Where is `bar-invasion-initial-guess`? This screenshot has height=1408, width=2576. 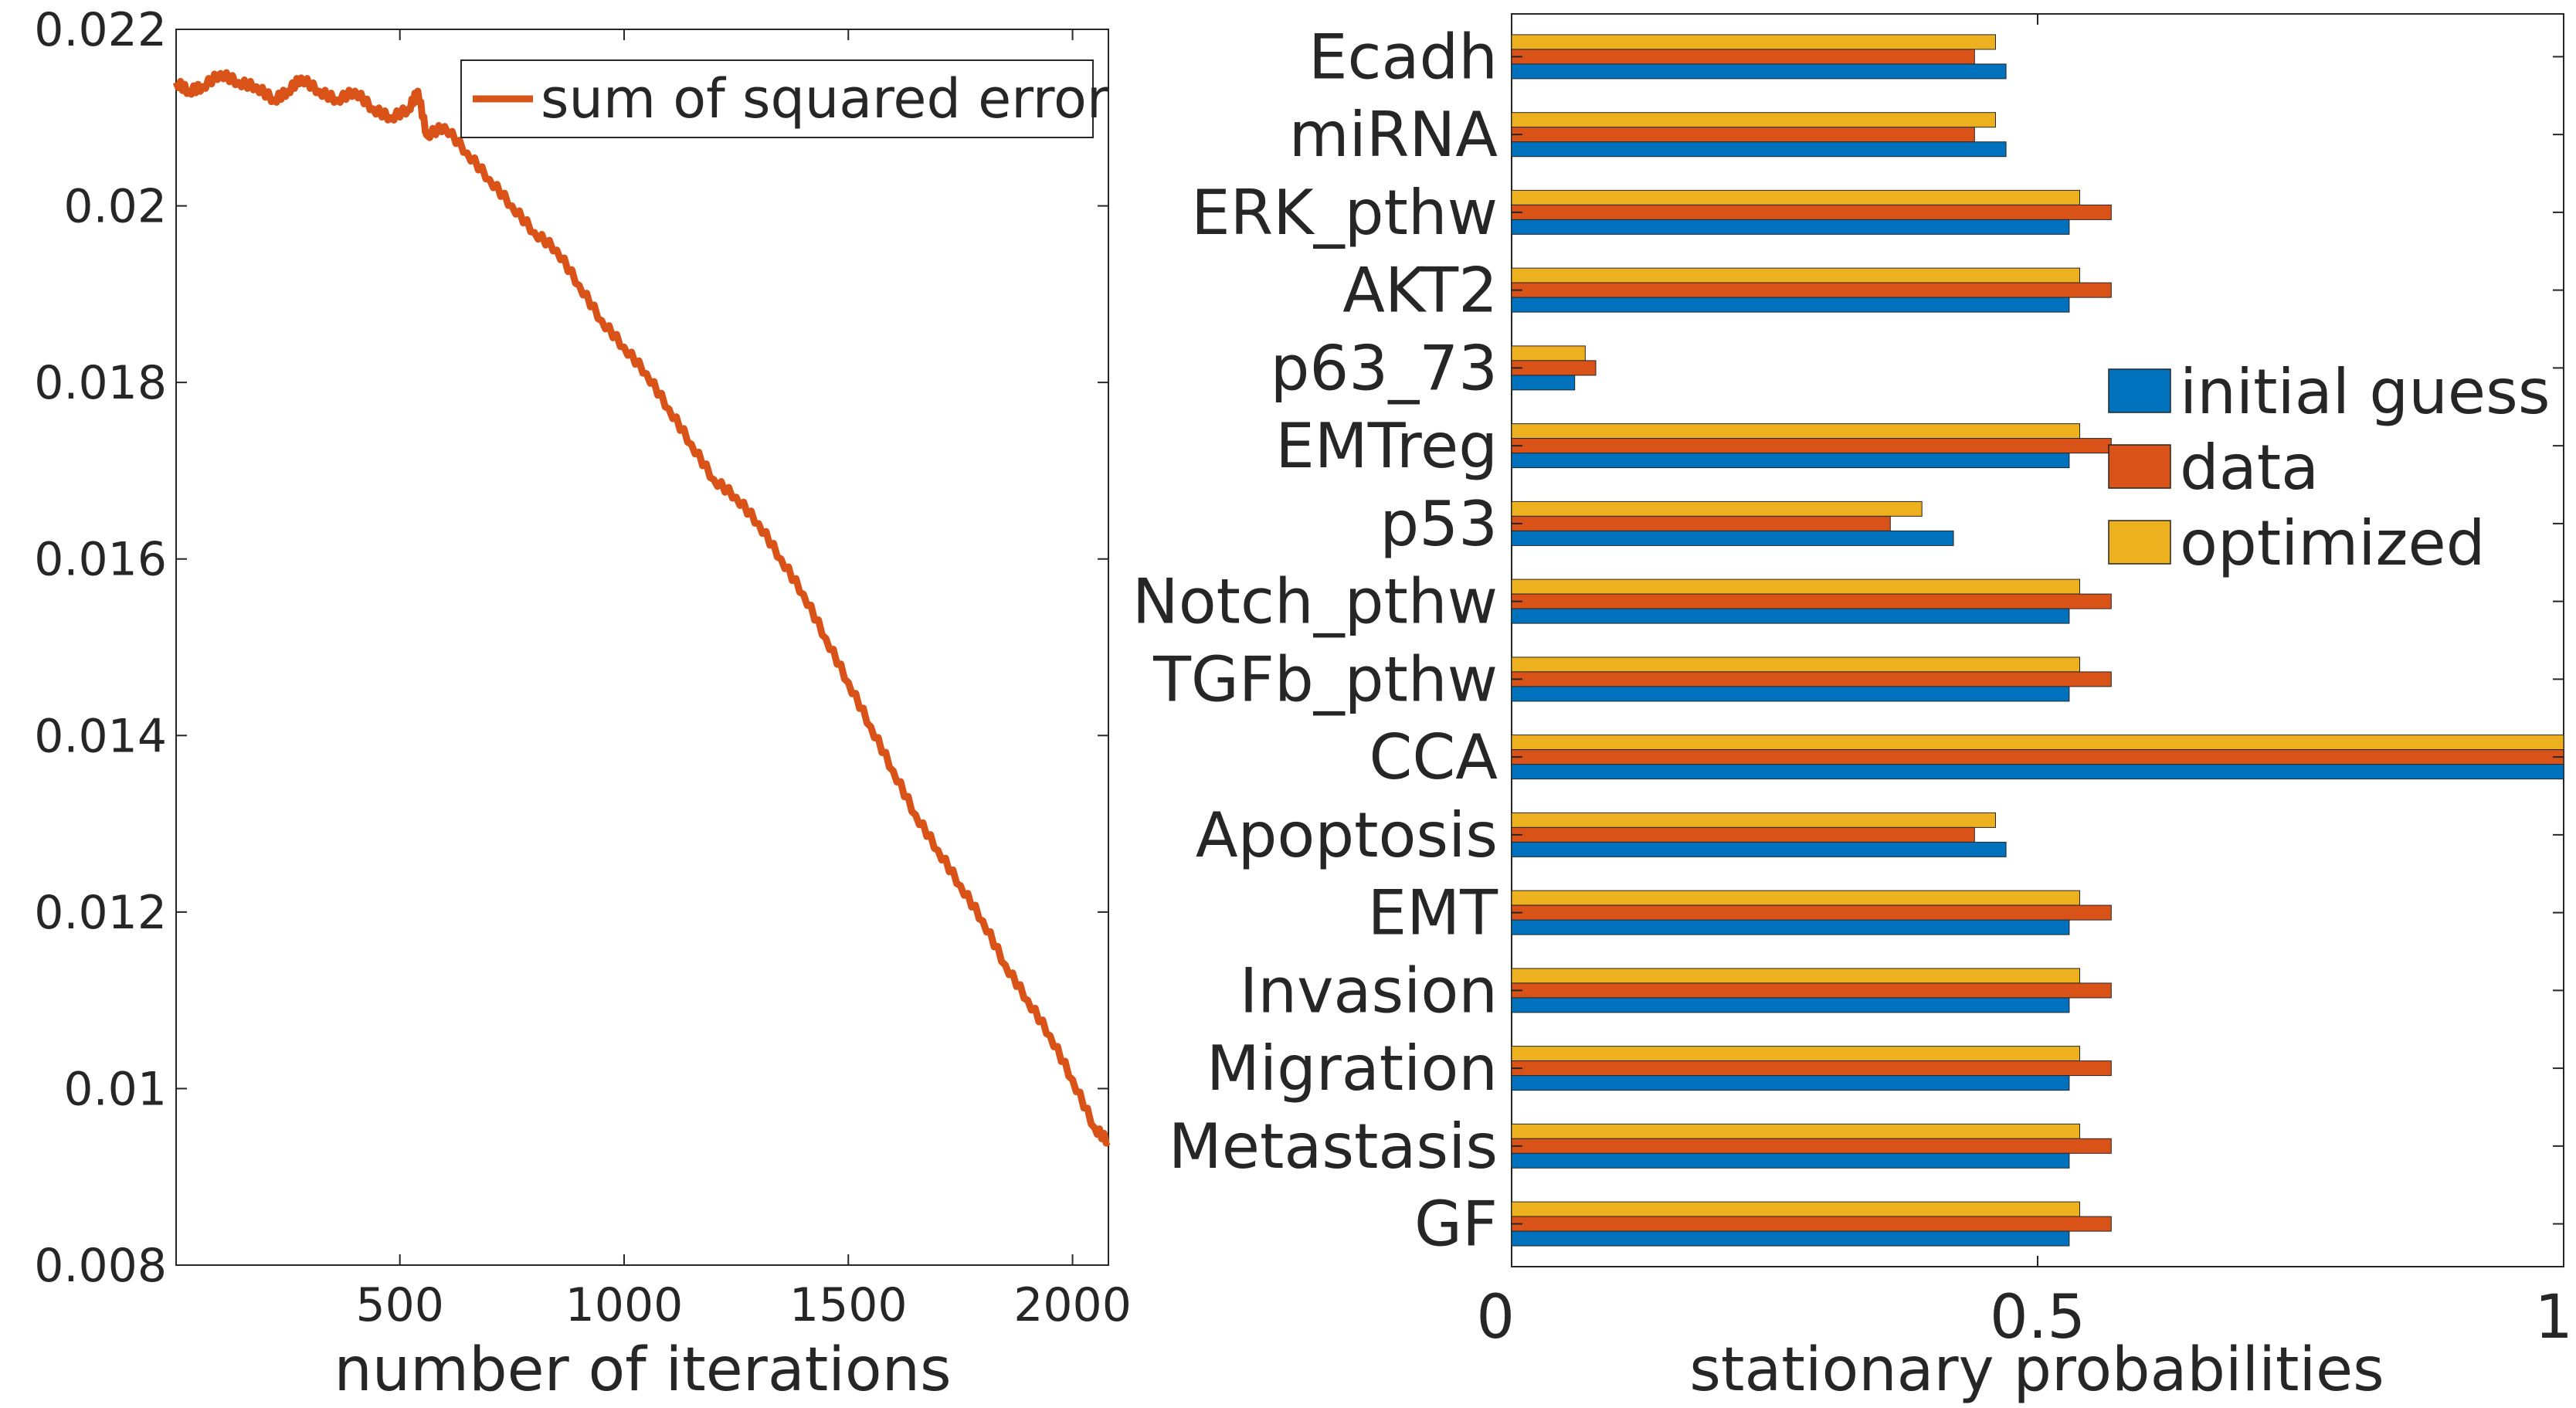
bar-invasion-initial-guess is located at coordinates (1790, 1005).